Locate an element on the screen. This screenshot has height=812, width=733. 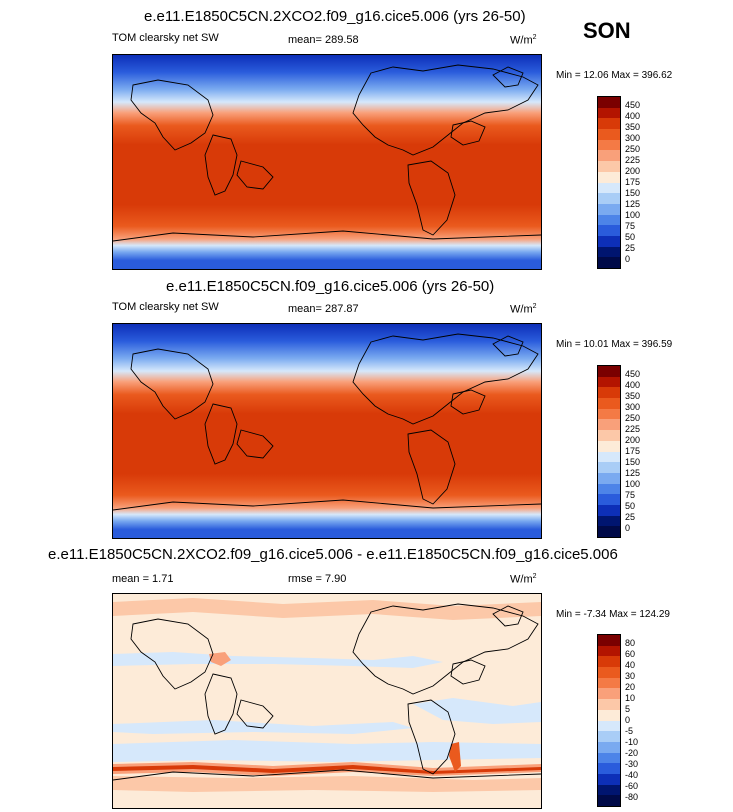
panel1-colorbar-label: 125 is located at coordinates (633, 204).